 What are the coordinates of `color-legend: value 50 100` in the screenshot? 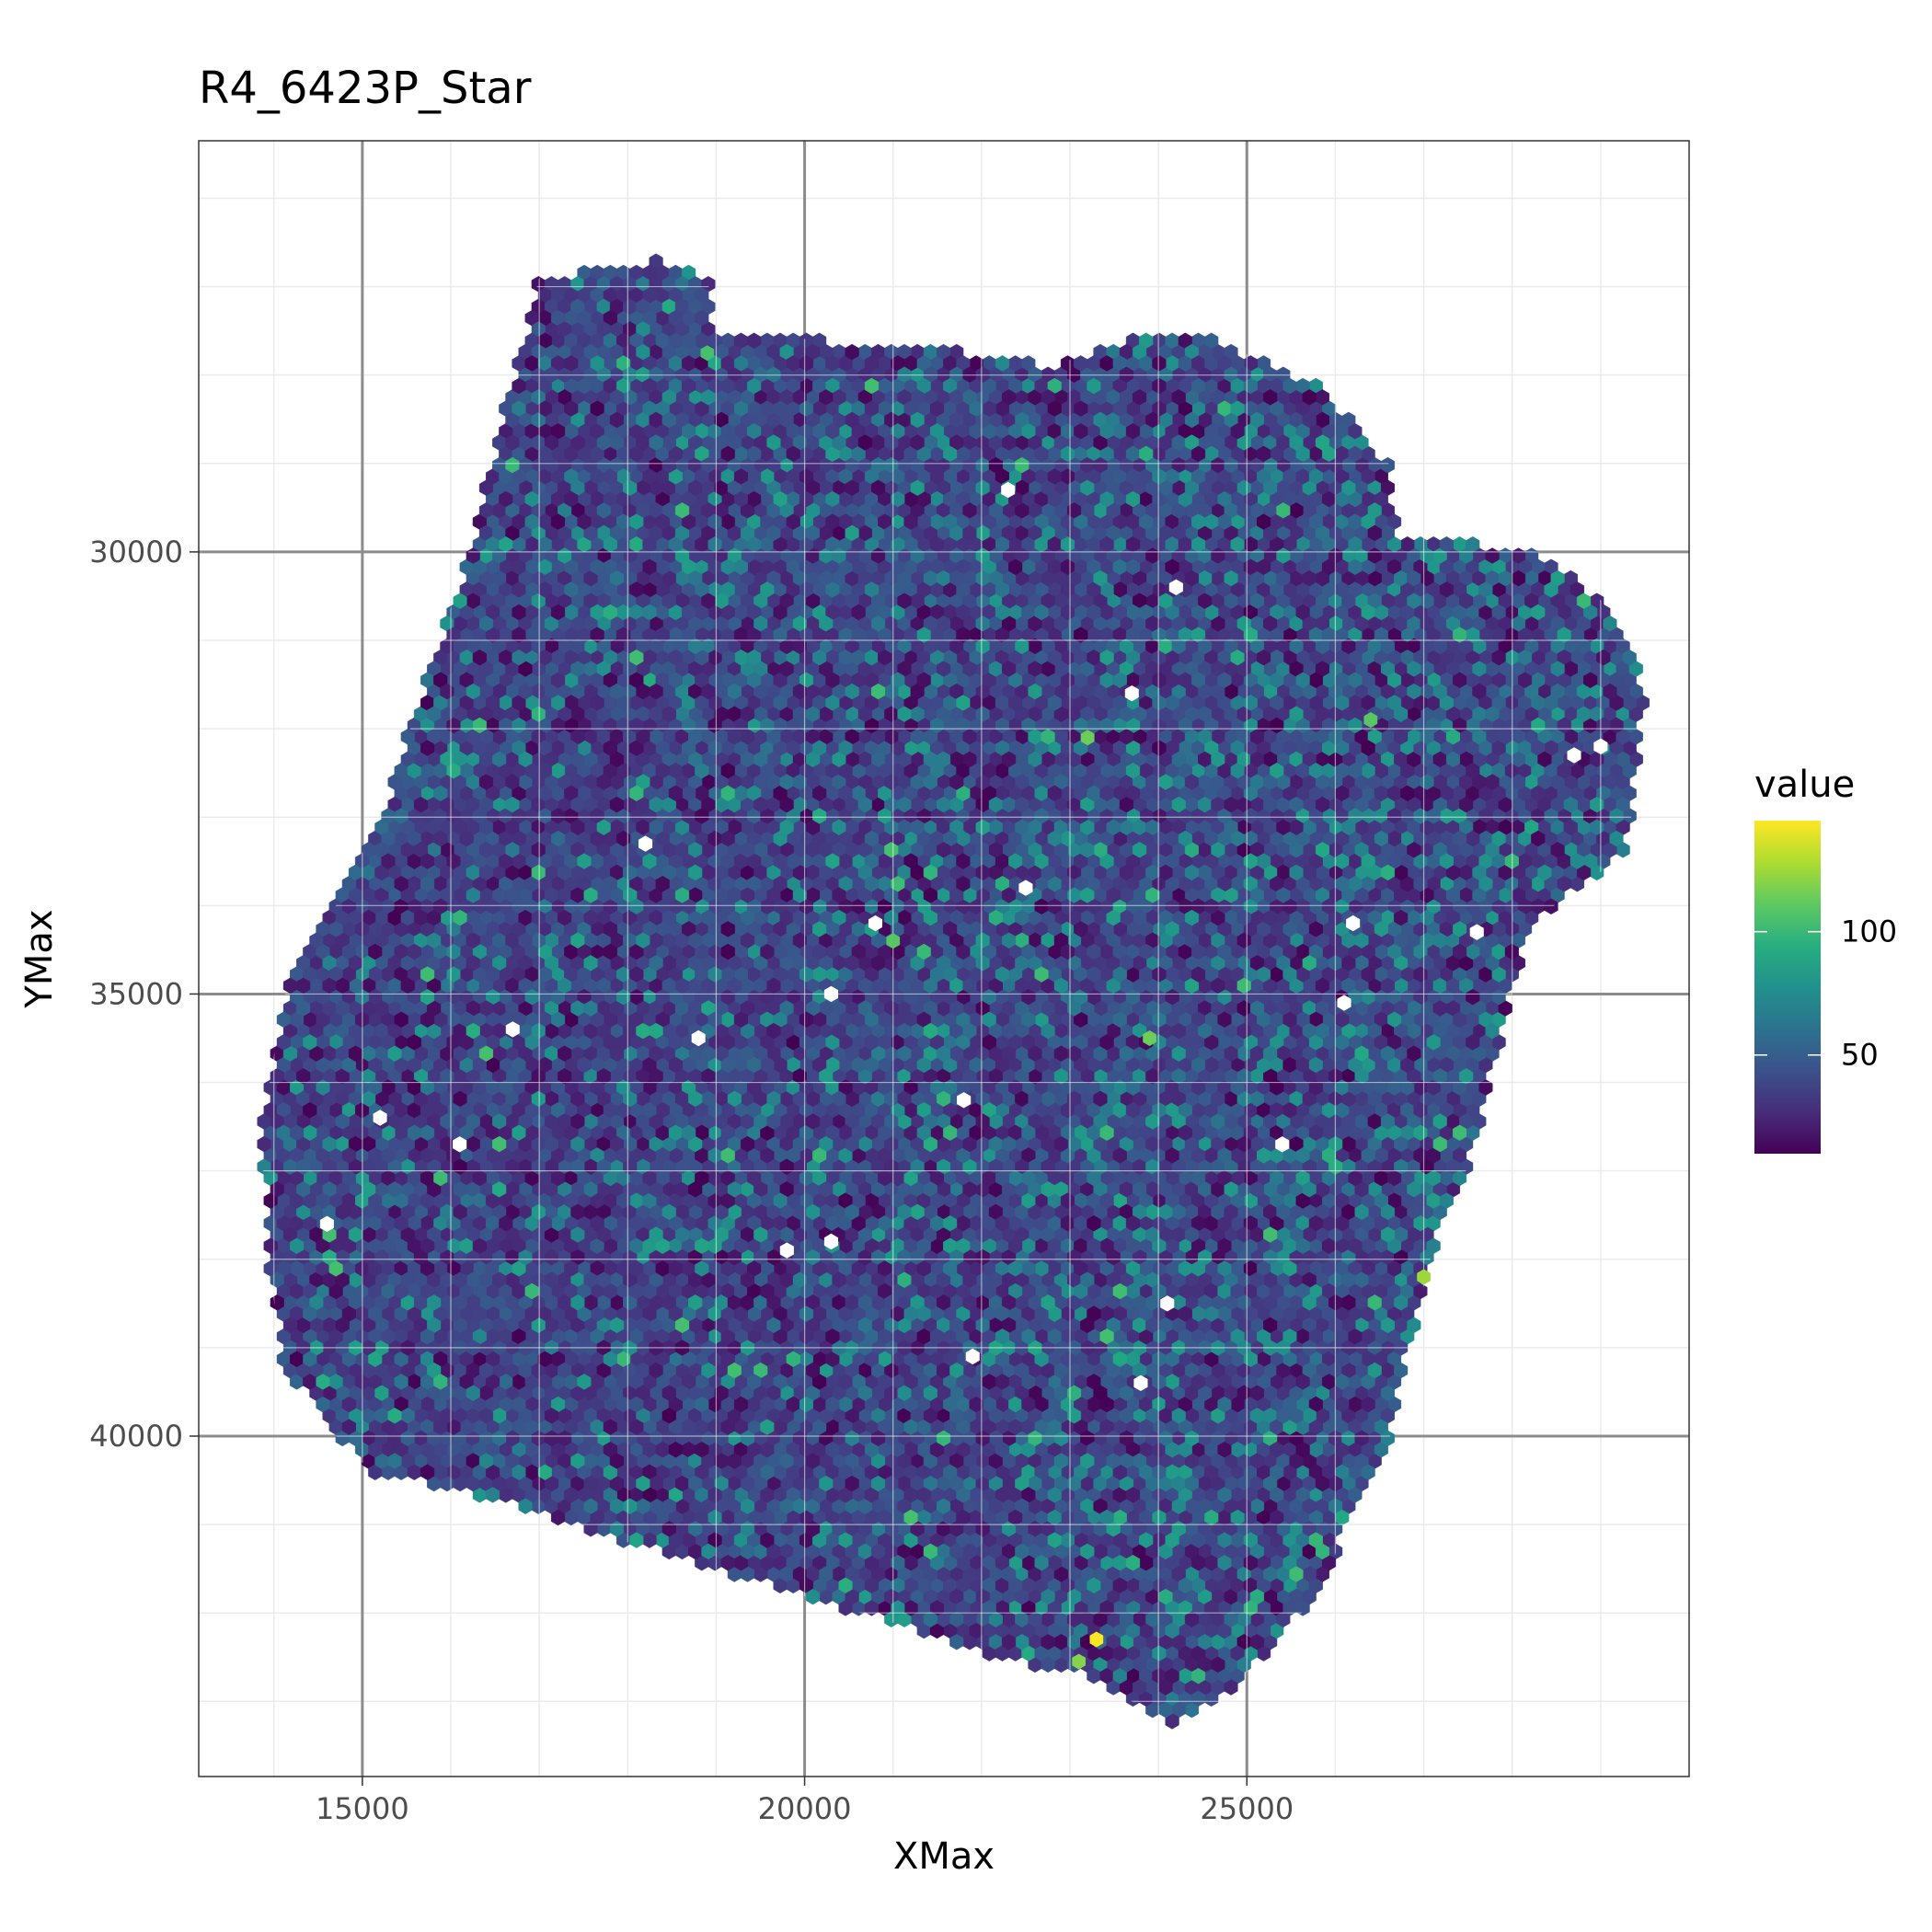 It's located at (1825, 959).